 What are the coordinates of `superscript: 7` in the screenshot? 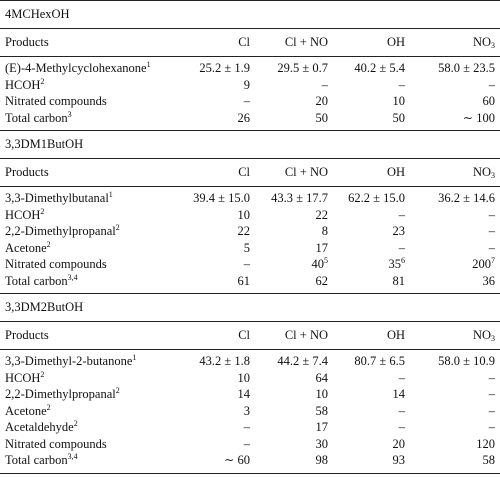 It's located at (493, 260).